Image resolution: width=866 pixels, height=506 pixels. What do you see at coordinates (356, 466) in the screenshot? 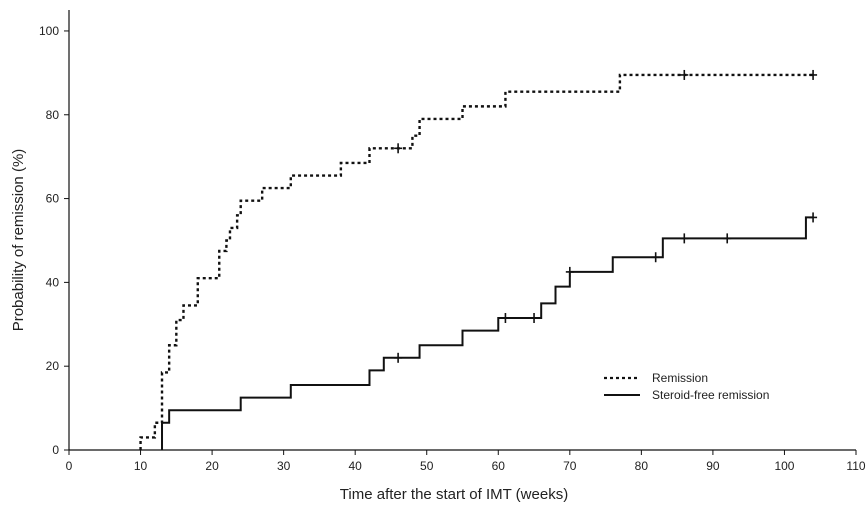
I see `x-tick-label: 40` at bounding box center [356, 466].